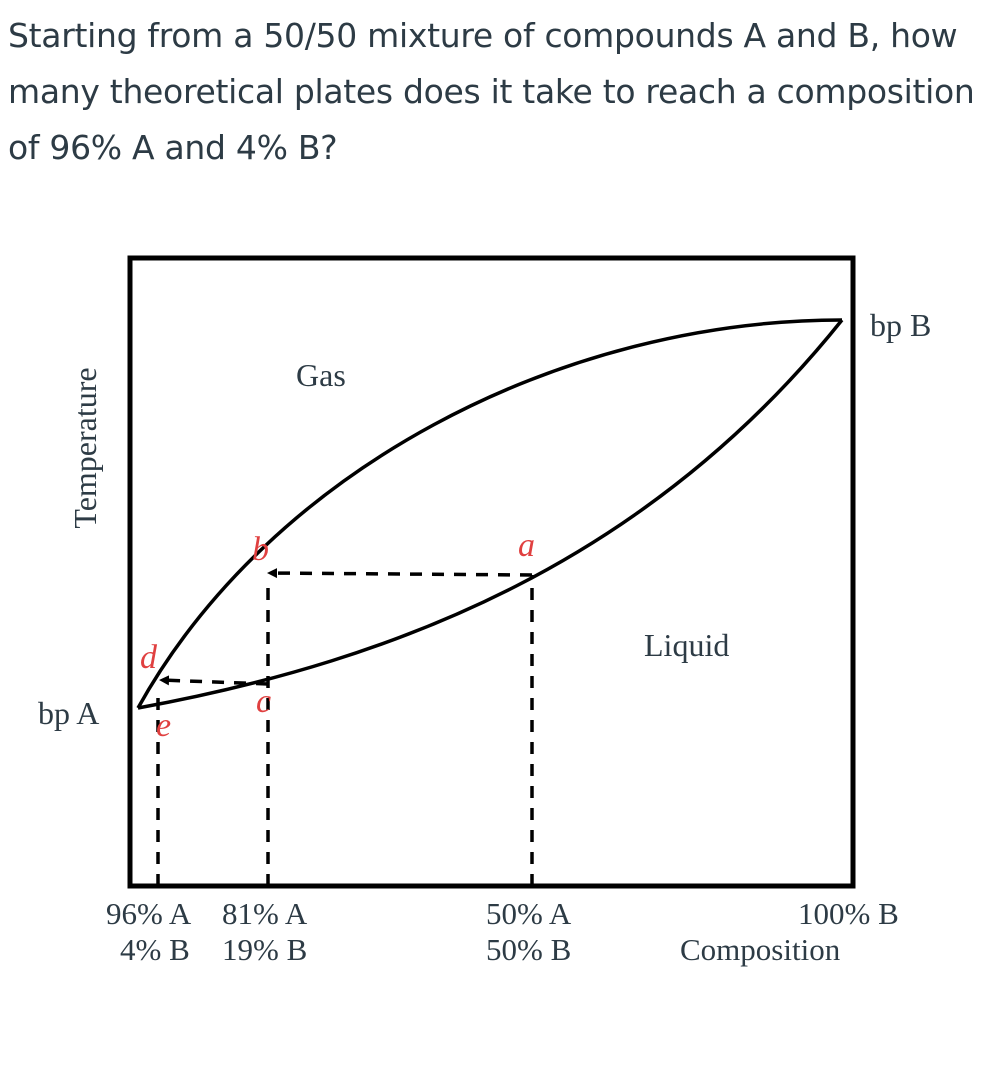 This screenshot has height=1084, width=1008. Describe the element at coordinates (149, 657) in the screenshot. I see `point-d-label: d` at that location.